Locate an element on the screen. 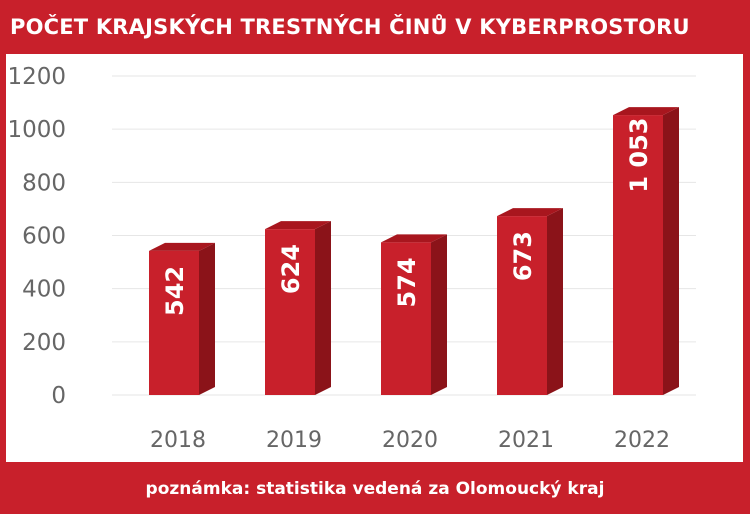 The width and height of the screenshot is (750, 514). y-tick-label: 1200 is located at coordinates (36, 77).